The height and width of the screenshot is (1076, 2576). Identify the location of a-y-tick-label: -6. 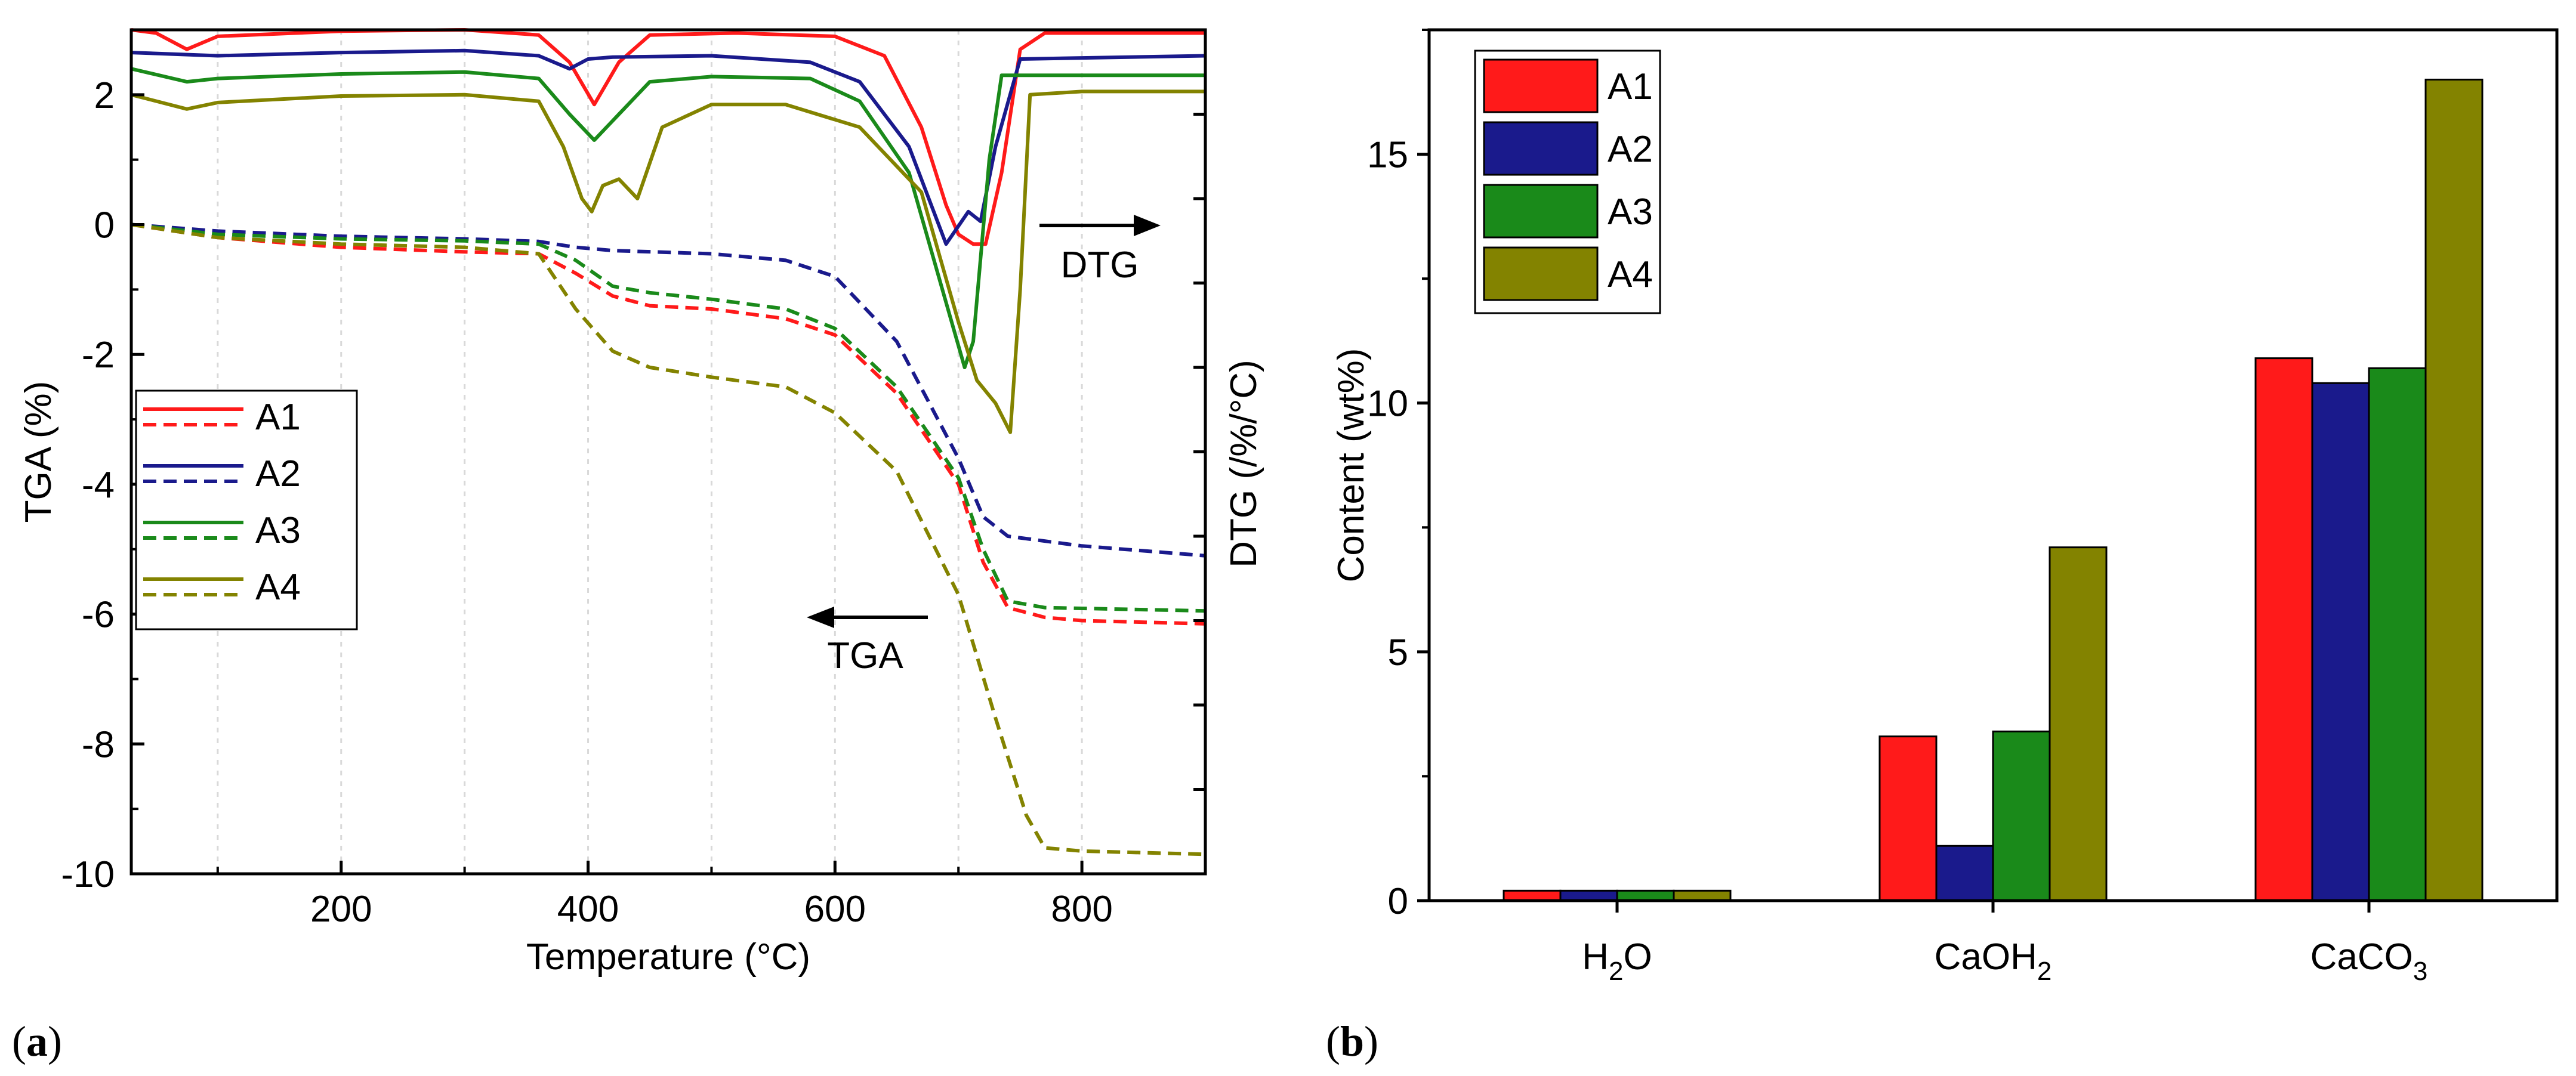
(98, 615).